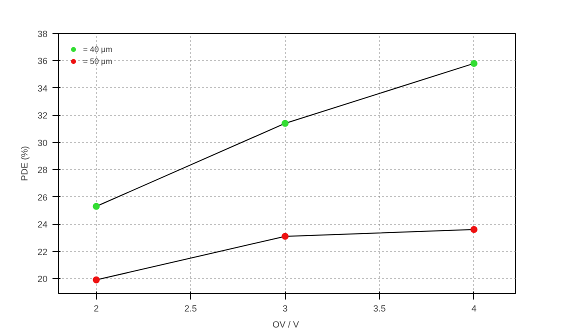 This screenshot has width=568, height=332. Describe the element at coordinates (42, 34) in the screenshot. I see `y-tick-label: 38` at that location.